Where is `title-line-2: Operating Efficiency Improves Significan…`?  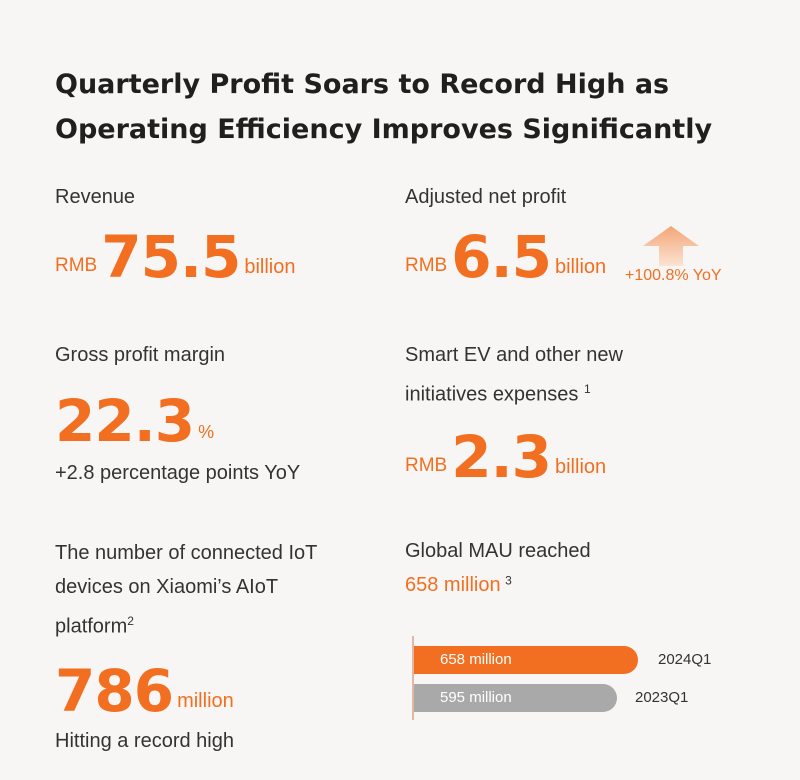 title-line-2: Operating Efficiency Improves Significan… is located at coordinates (384, 129).